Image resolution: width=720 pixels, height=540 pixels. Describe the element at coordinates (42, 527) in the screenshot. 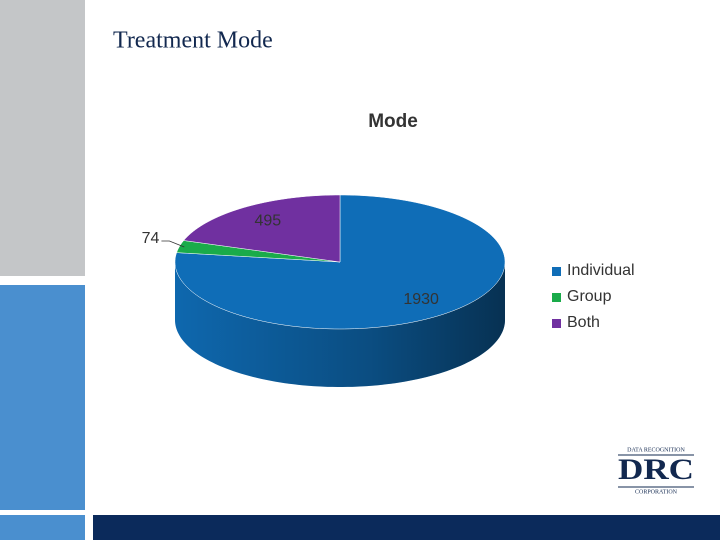

I see `side-bar-blue-bottom` at that location.